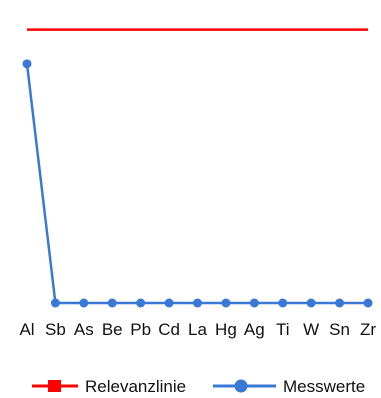 This screenshot has height=398, width=381. What do you see at coordinates (112, 303) in the screenshot?
I see `data-point-messwerte-be` at bounding box center [112, 303].